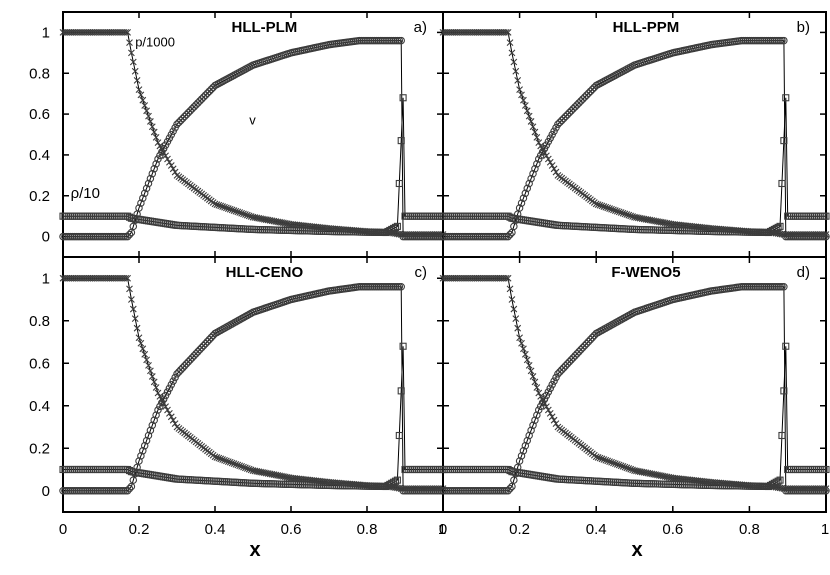  Describe the element at coordinates (46, 237) in the screenshot. I see `y-tick-label: 0` at that location.